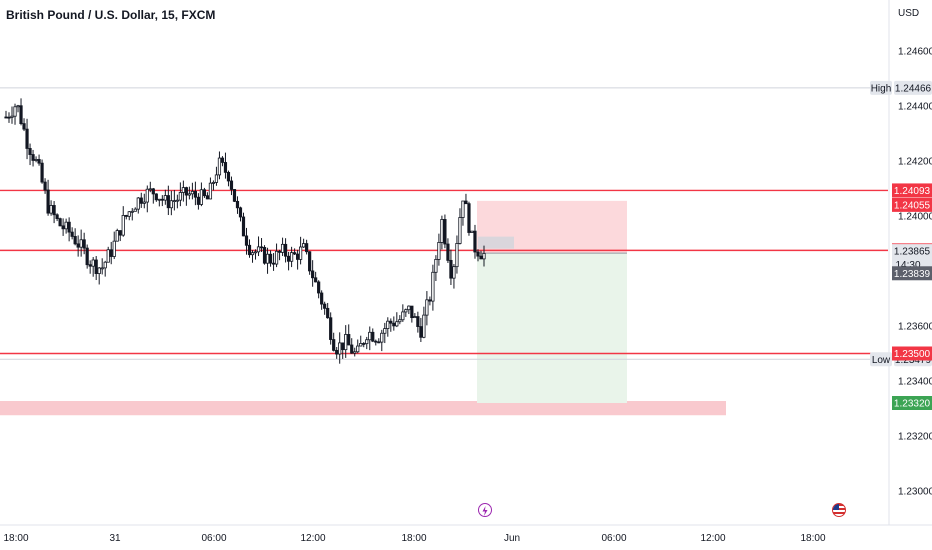  I want to click on x-tick-label-5: Jun, so click(512, 538).